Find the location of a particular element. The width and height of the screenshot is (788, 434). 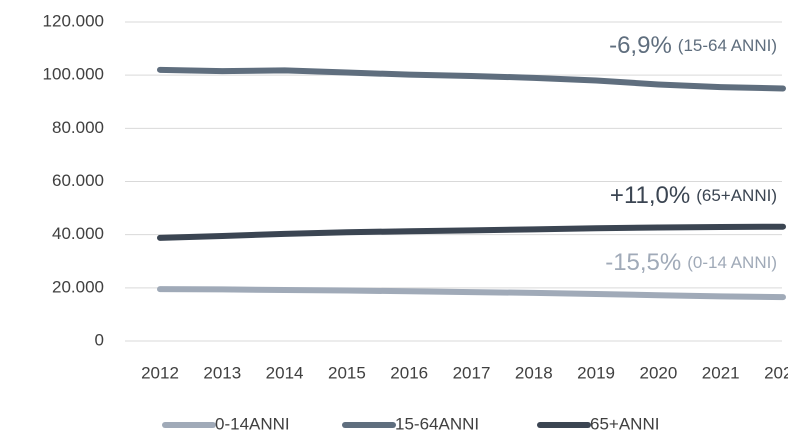

y-tick-label: 120.000 is located at coordinates (73, 20).